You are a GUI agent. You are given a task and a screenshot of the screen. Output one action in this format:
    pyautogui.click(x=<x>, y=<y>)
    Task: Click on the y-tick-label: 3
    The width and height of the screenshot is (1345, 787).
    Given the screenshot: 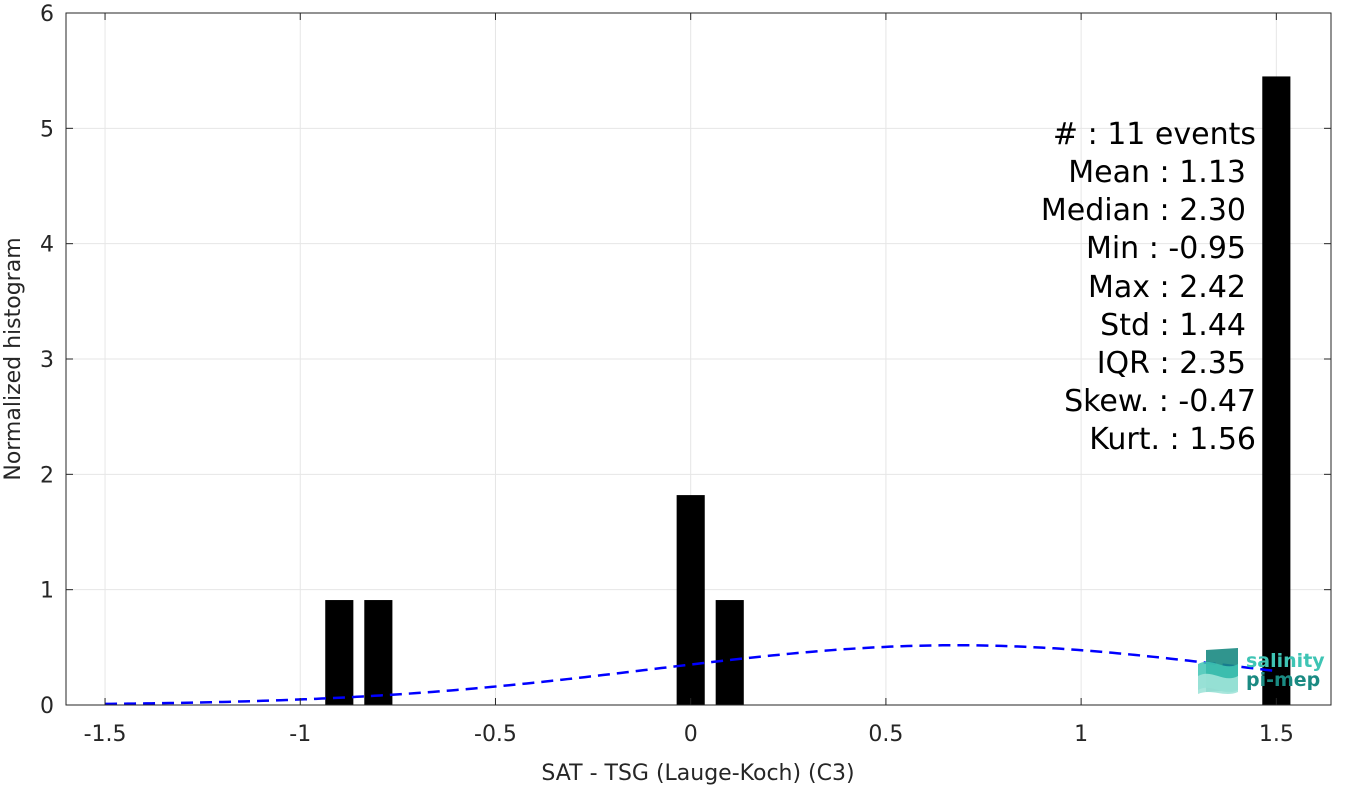 What is the action you would take?
    pyautogui.click(x=47, y=360)
    